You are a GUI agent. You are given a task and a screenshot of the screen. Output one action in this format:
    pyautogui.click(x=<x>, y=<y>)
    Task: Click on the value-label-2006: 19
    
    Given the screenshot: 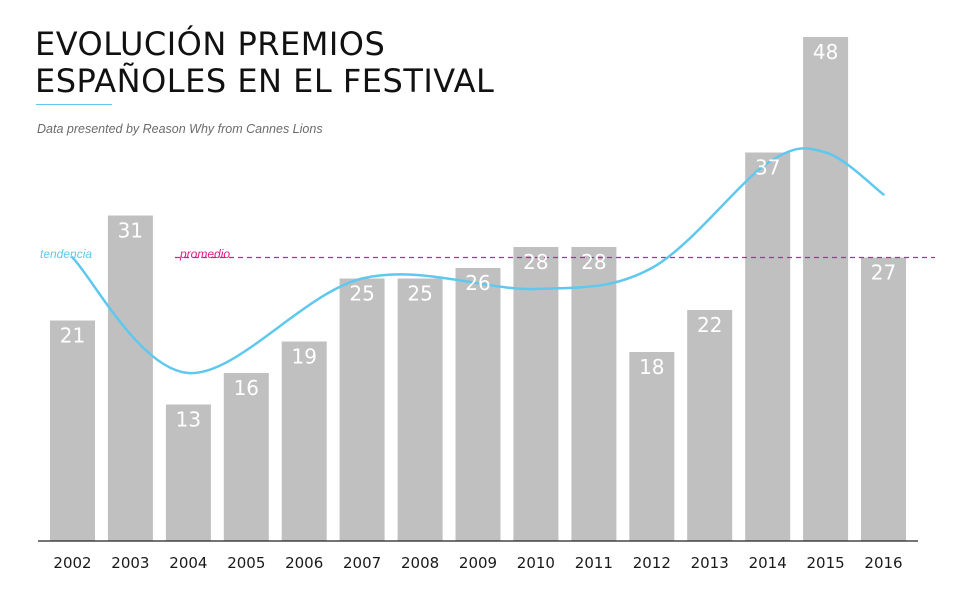 What is the action you would take?
    pyautogui.click(x=303, y=357)
    